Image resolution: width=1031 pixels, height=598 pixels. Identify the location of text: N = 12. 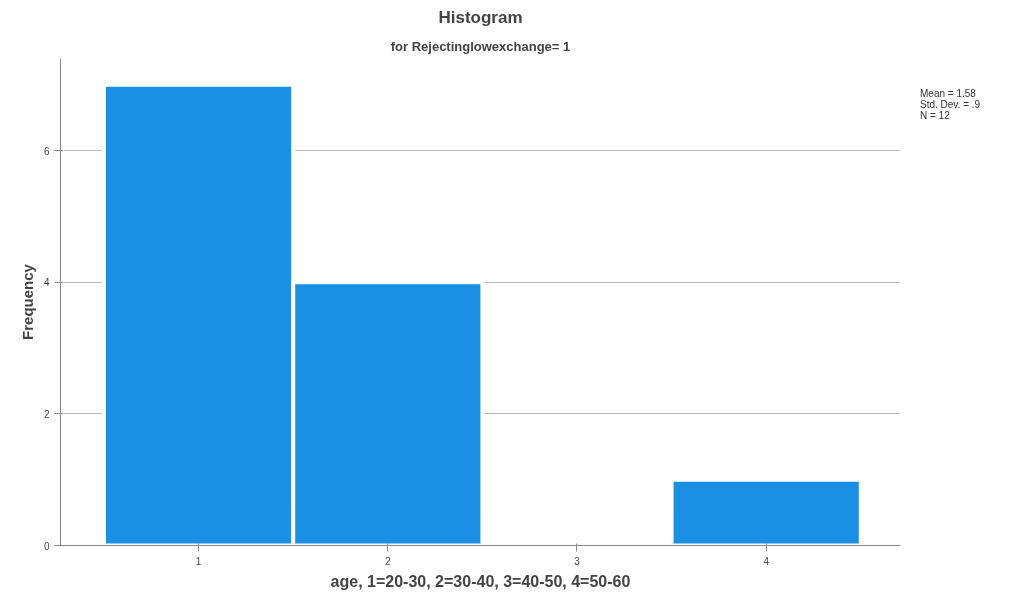
(935, 115).